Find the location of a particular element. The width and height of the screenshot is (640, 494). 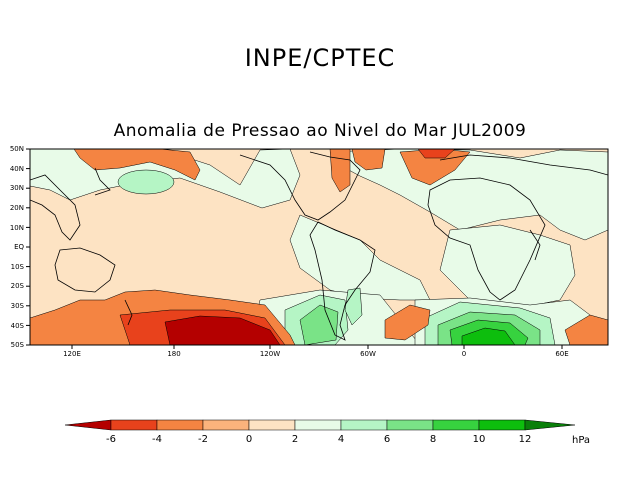

new-zealand-coast is located at coordinates (128, 312).